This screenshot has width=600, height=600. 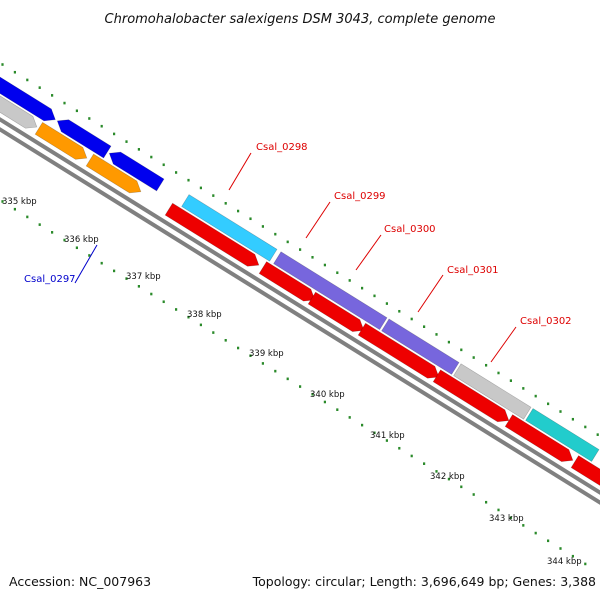 I want to click on kbp-label-336: 336 kbp, so click(x=81, y=240).